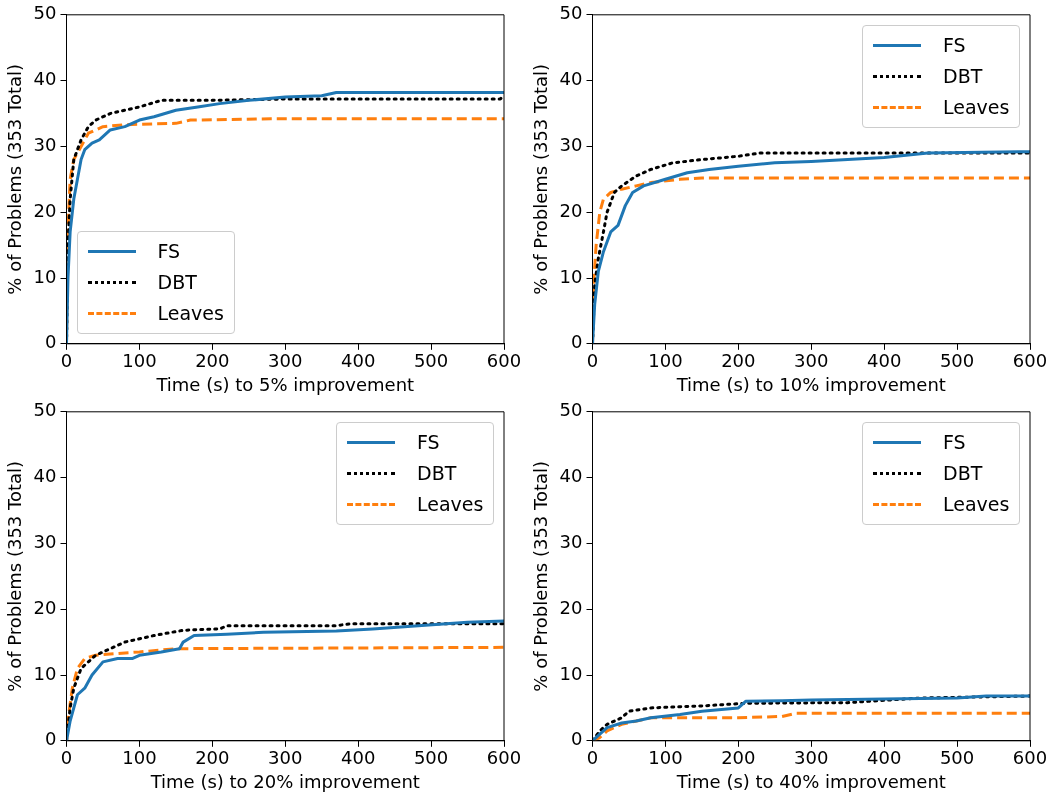  What do you see at coordinates (810, 384) in the screenshot?
I see `x-axis-title: Time (s) to 10% improvement` at bounding box center [810, 384].